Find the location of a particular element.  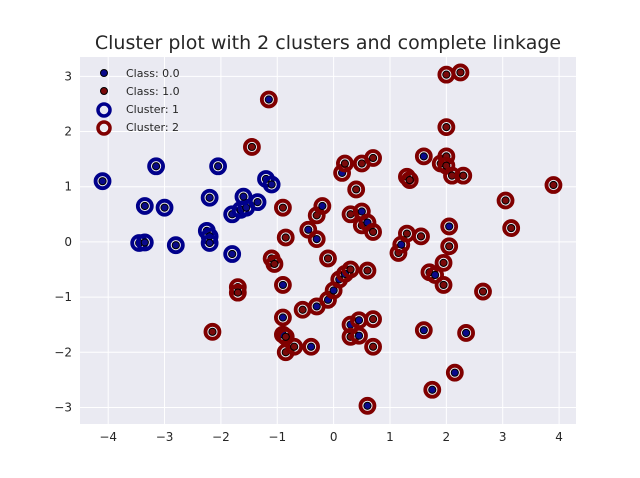

y-tick-label: 1 is located at coordinates (68, 187).